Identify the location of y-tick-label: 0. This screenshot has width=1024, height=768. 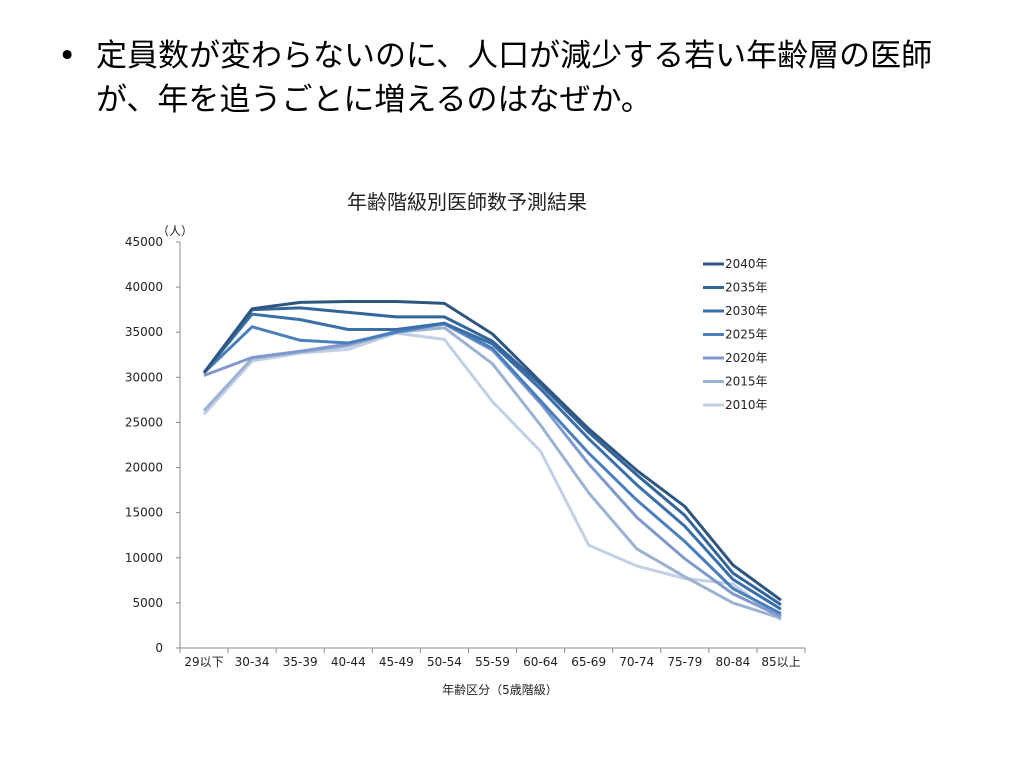
(159, 648).